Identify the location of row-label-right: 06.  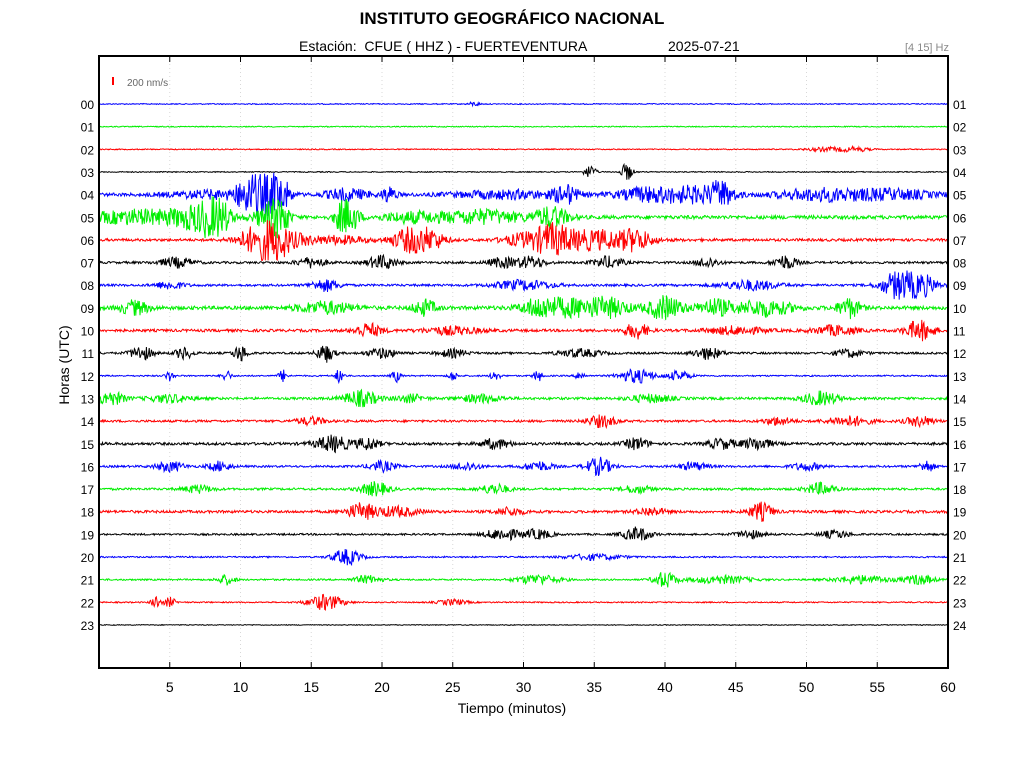
(960, 218).